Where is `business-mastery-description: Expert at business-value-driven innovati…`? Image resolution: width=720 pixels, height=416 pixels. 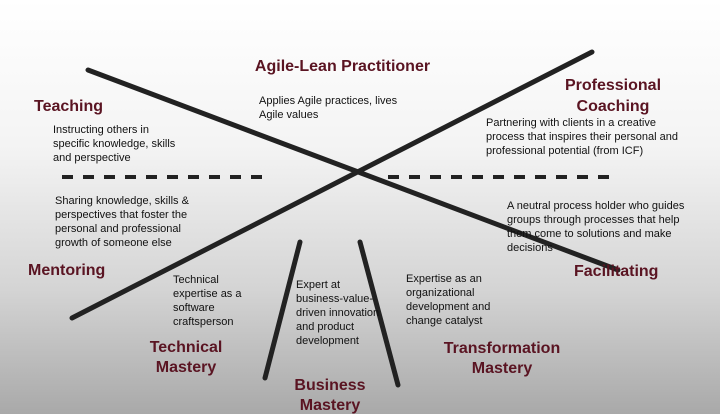 business-mastery-description: Expert at business-value-driven innovati… is located at coordinates (338, 313).